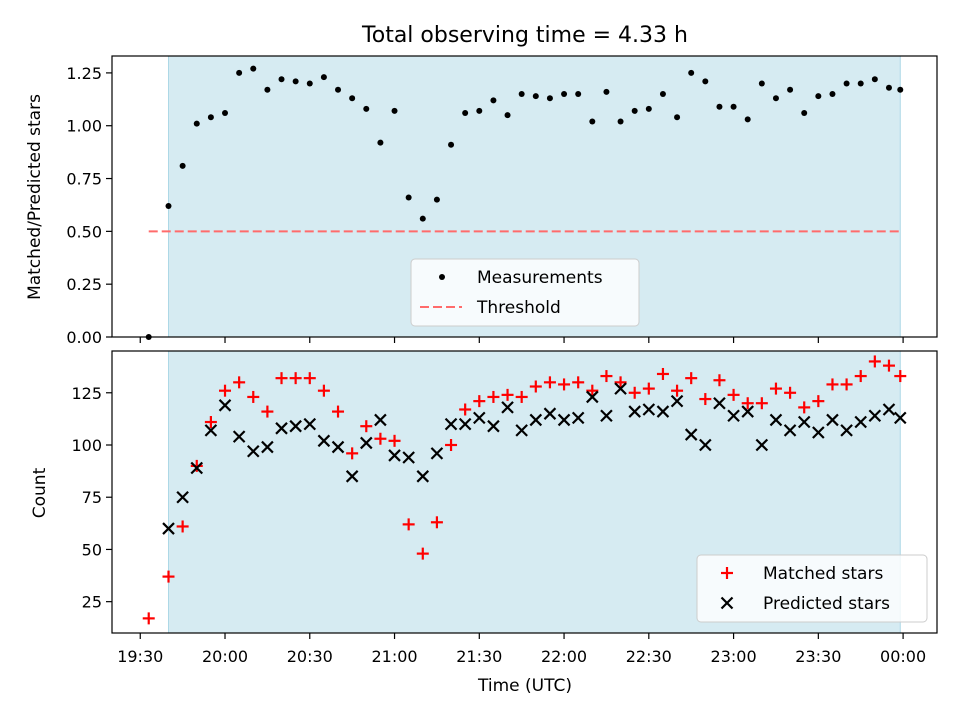 The image size is (960, 720). Describe the element at coordinates (649, 656) in the screenshot. I see `x-tick-label: 22:30` at that location.